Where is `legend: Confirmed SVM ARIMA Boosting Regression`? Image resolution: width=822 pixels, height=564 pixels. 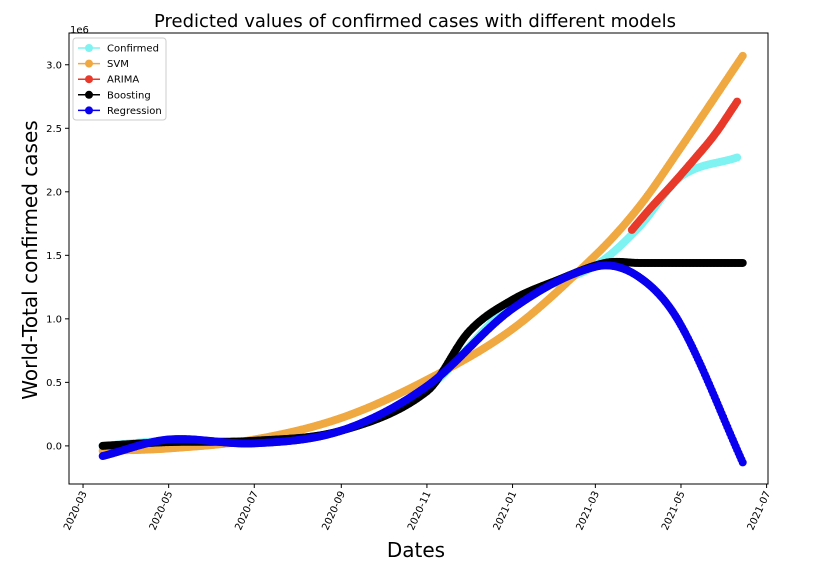
legend: Confirmed SVM ARIMA Boosting Regression is located at coordinates (119, 79).